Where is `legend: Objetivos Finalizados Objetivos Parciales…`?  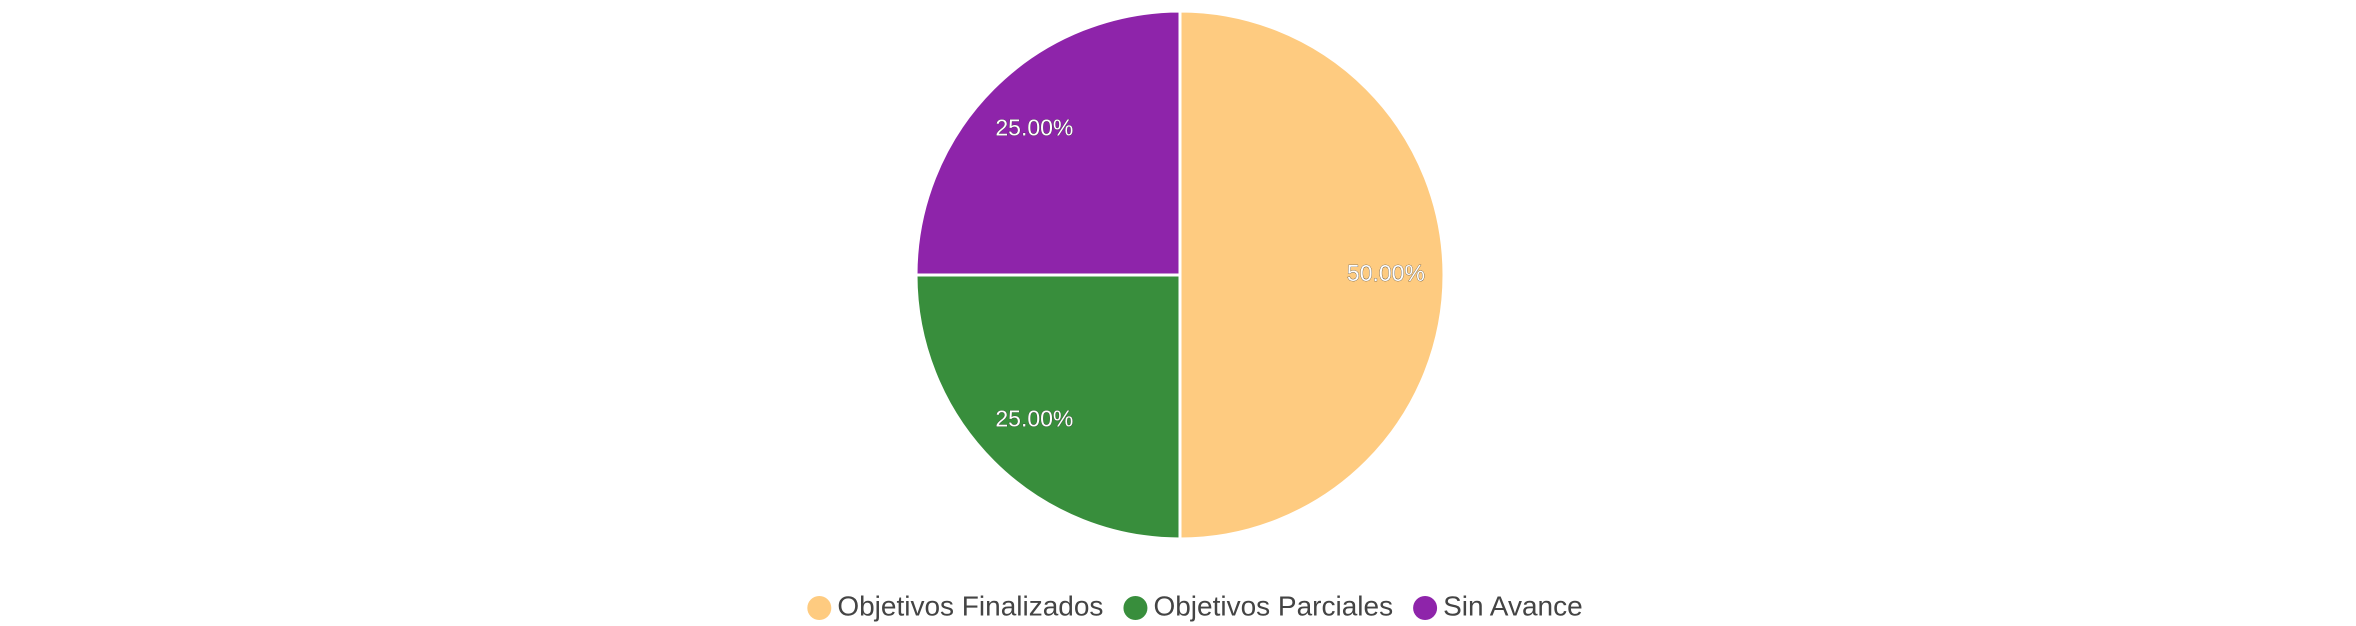 legend: Objetivos Finalizados Objetivos Parciales… is located at coordinates (1195, 605).